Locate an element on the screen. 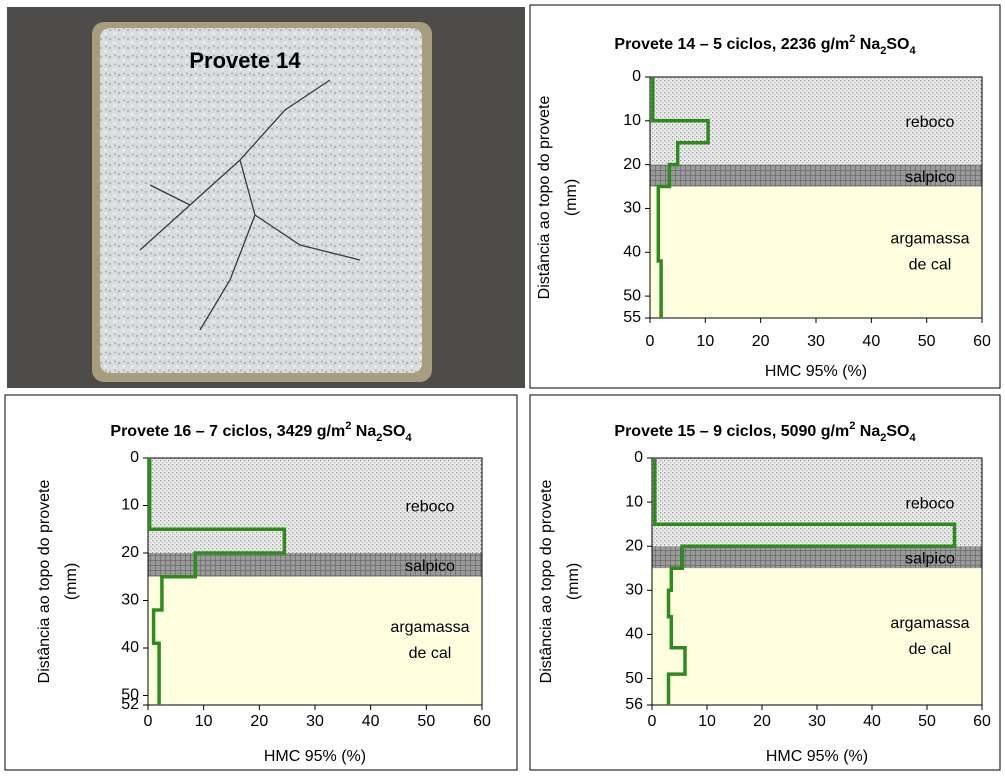 This screenshot has width=1005, height=782. specimen-surface is located at coordinates (261, 200).